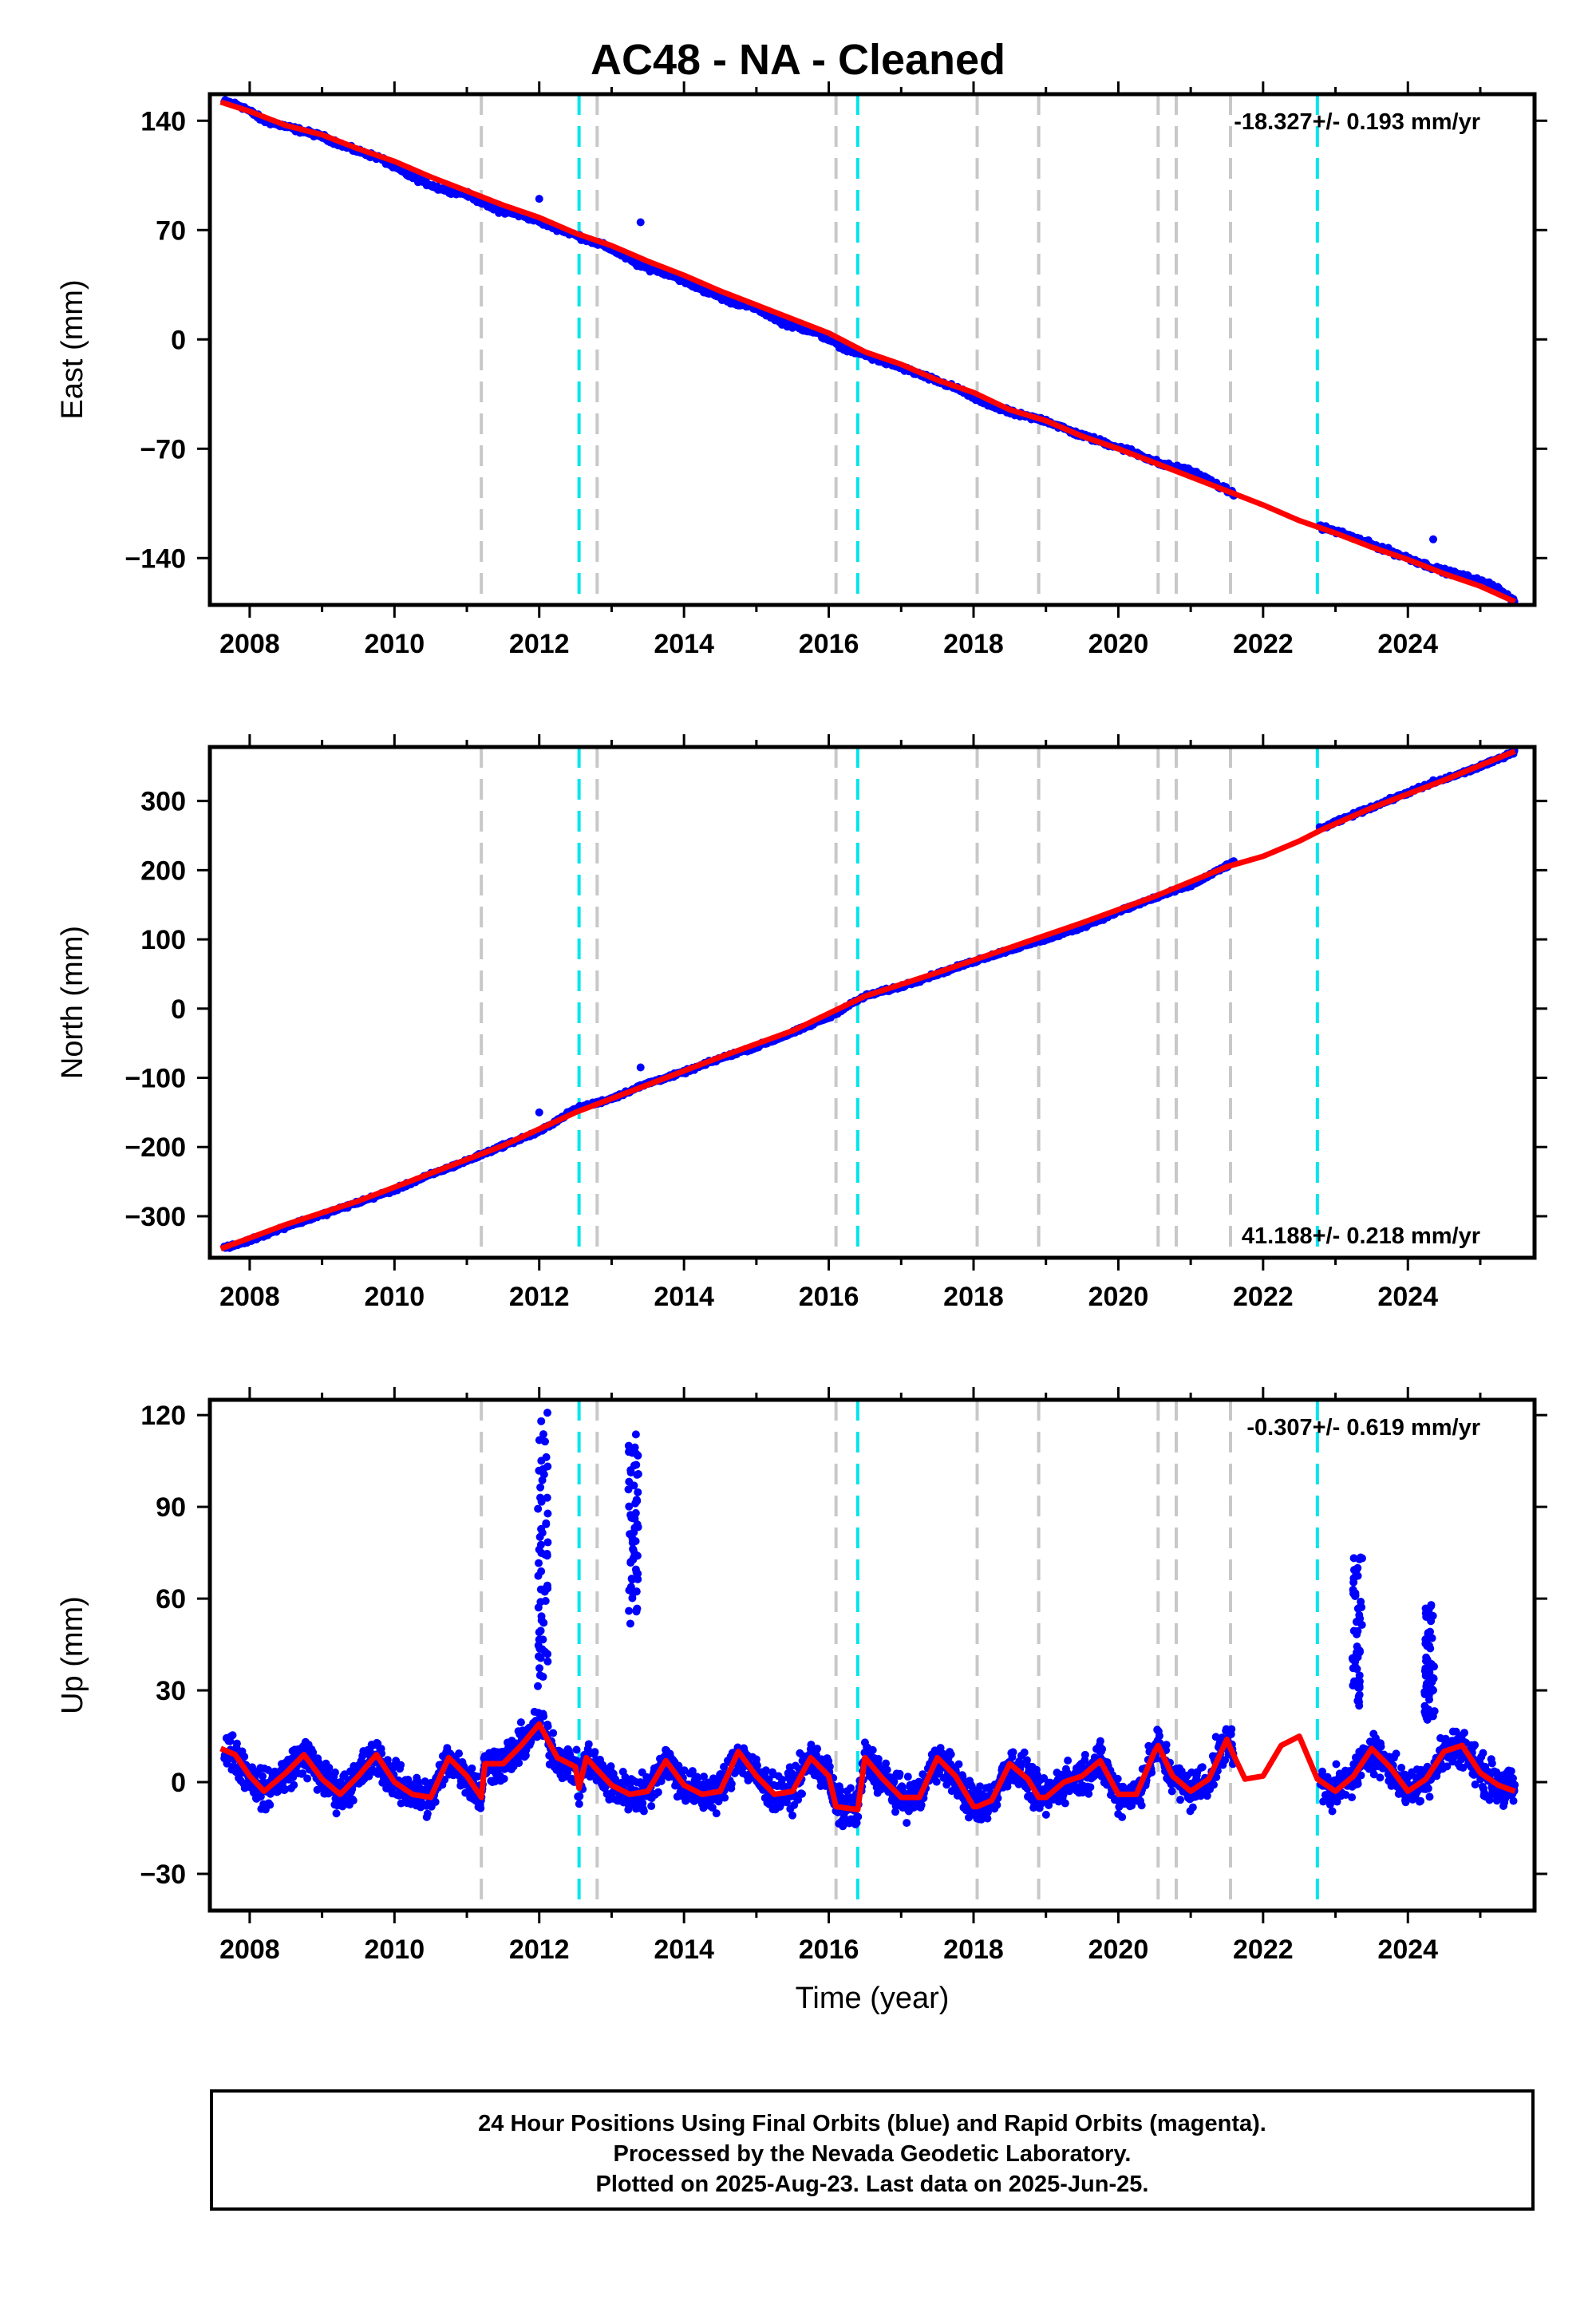  What do you see at coordinates (155, 1147) in the screenshot?
I see `north-y-tick-label: −200` at bounding box center [155, 1147].